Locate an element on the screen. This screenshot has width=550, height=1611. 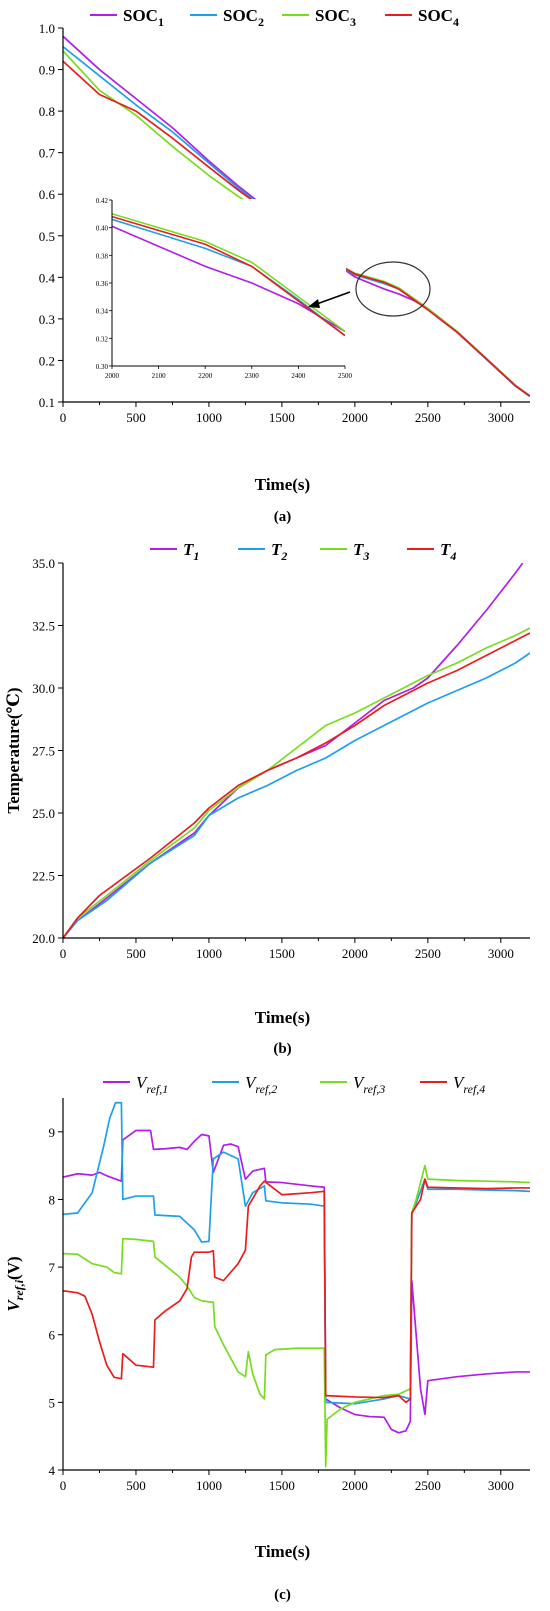
panel-label: (b) is located at coordinates (282, 1049).